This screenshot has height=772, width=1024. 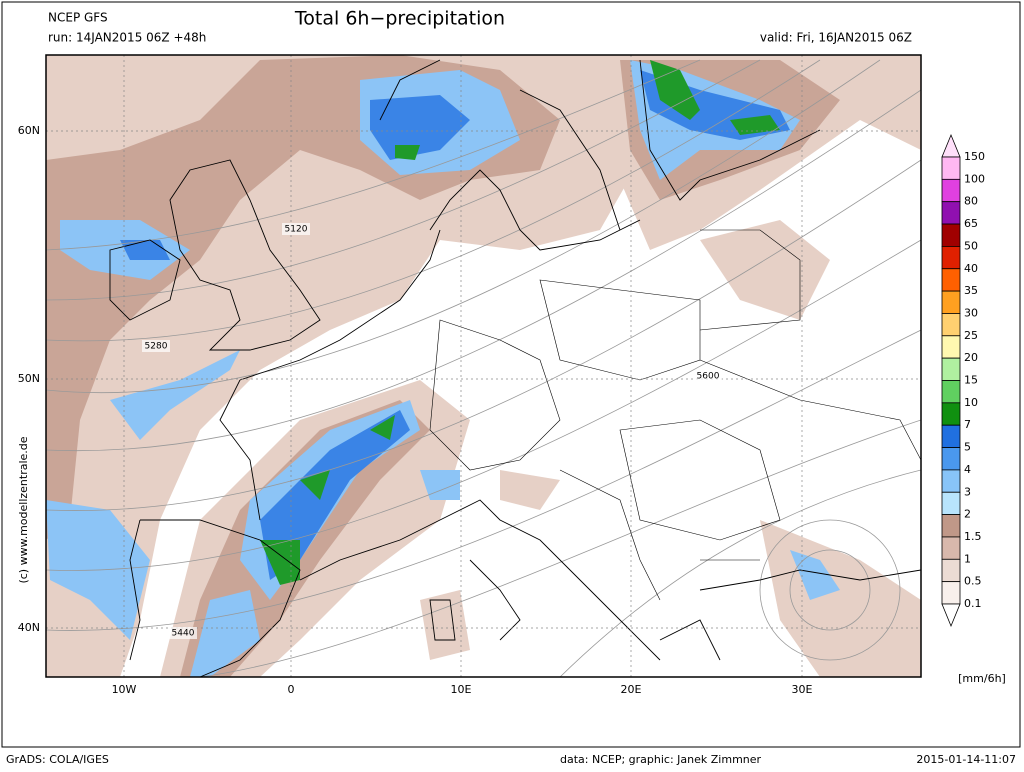 I want to click on valid-time: valid: Fri, 16JAN2015 06Z, so click(x=836, y=38).